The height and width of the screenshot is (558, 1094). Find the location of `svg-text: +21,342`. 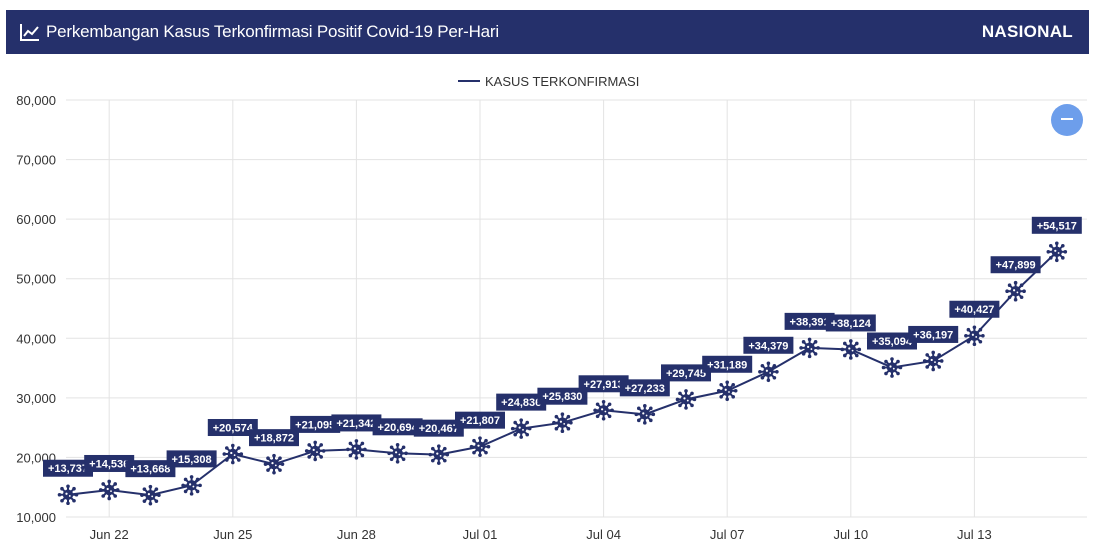

svg-text: +21,342 is located at coordinates (356, 424).